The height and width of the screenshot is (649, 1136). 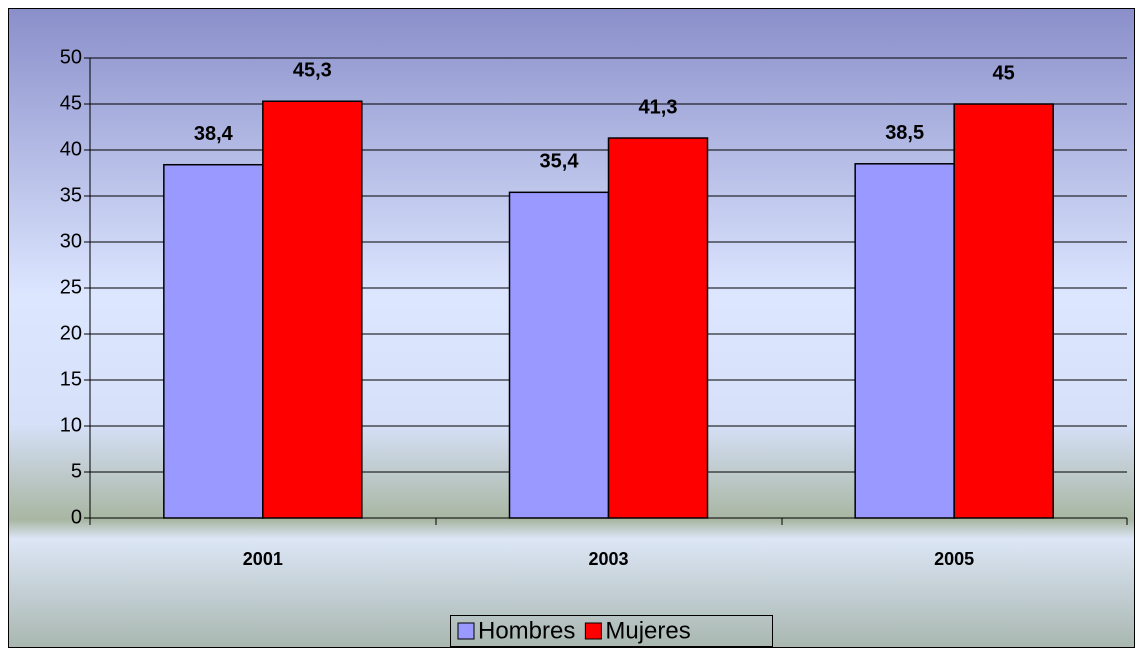 I want to click on y-tick-label: 50, so click(x=71, y=57).